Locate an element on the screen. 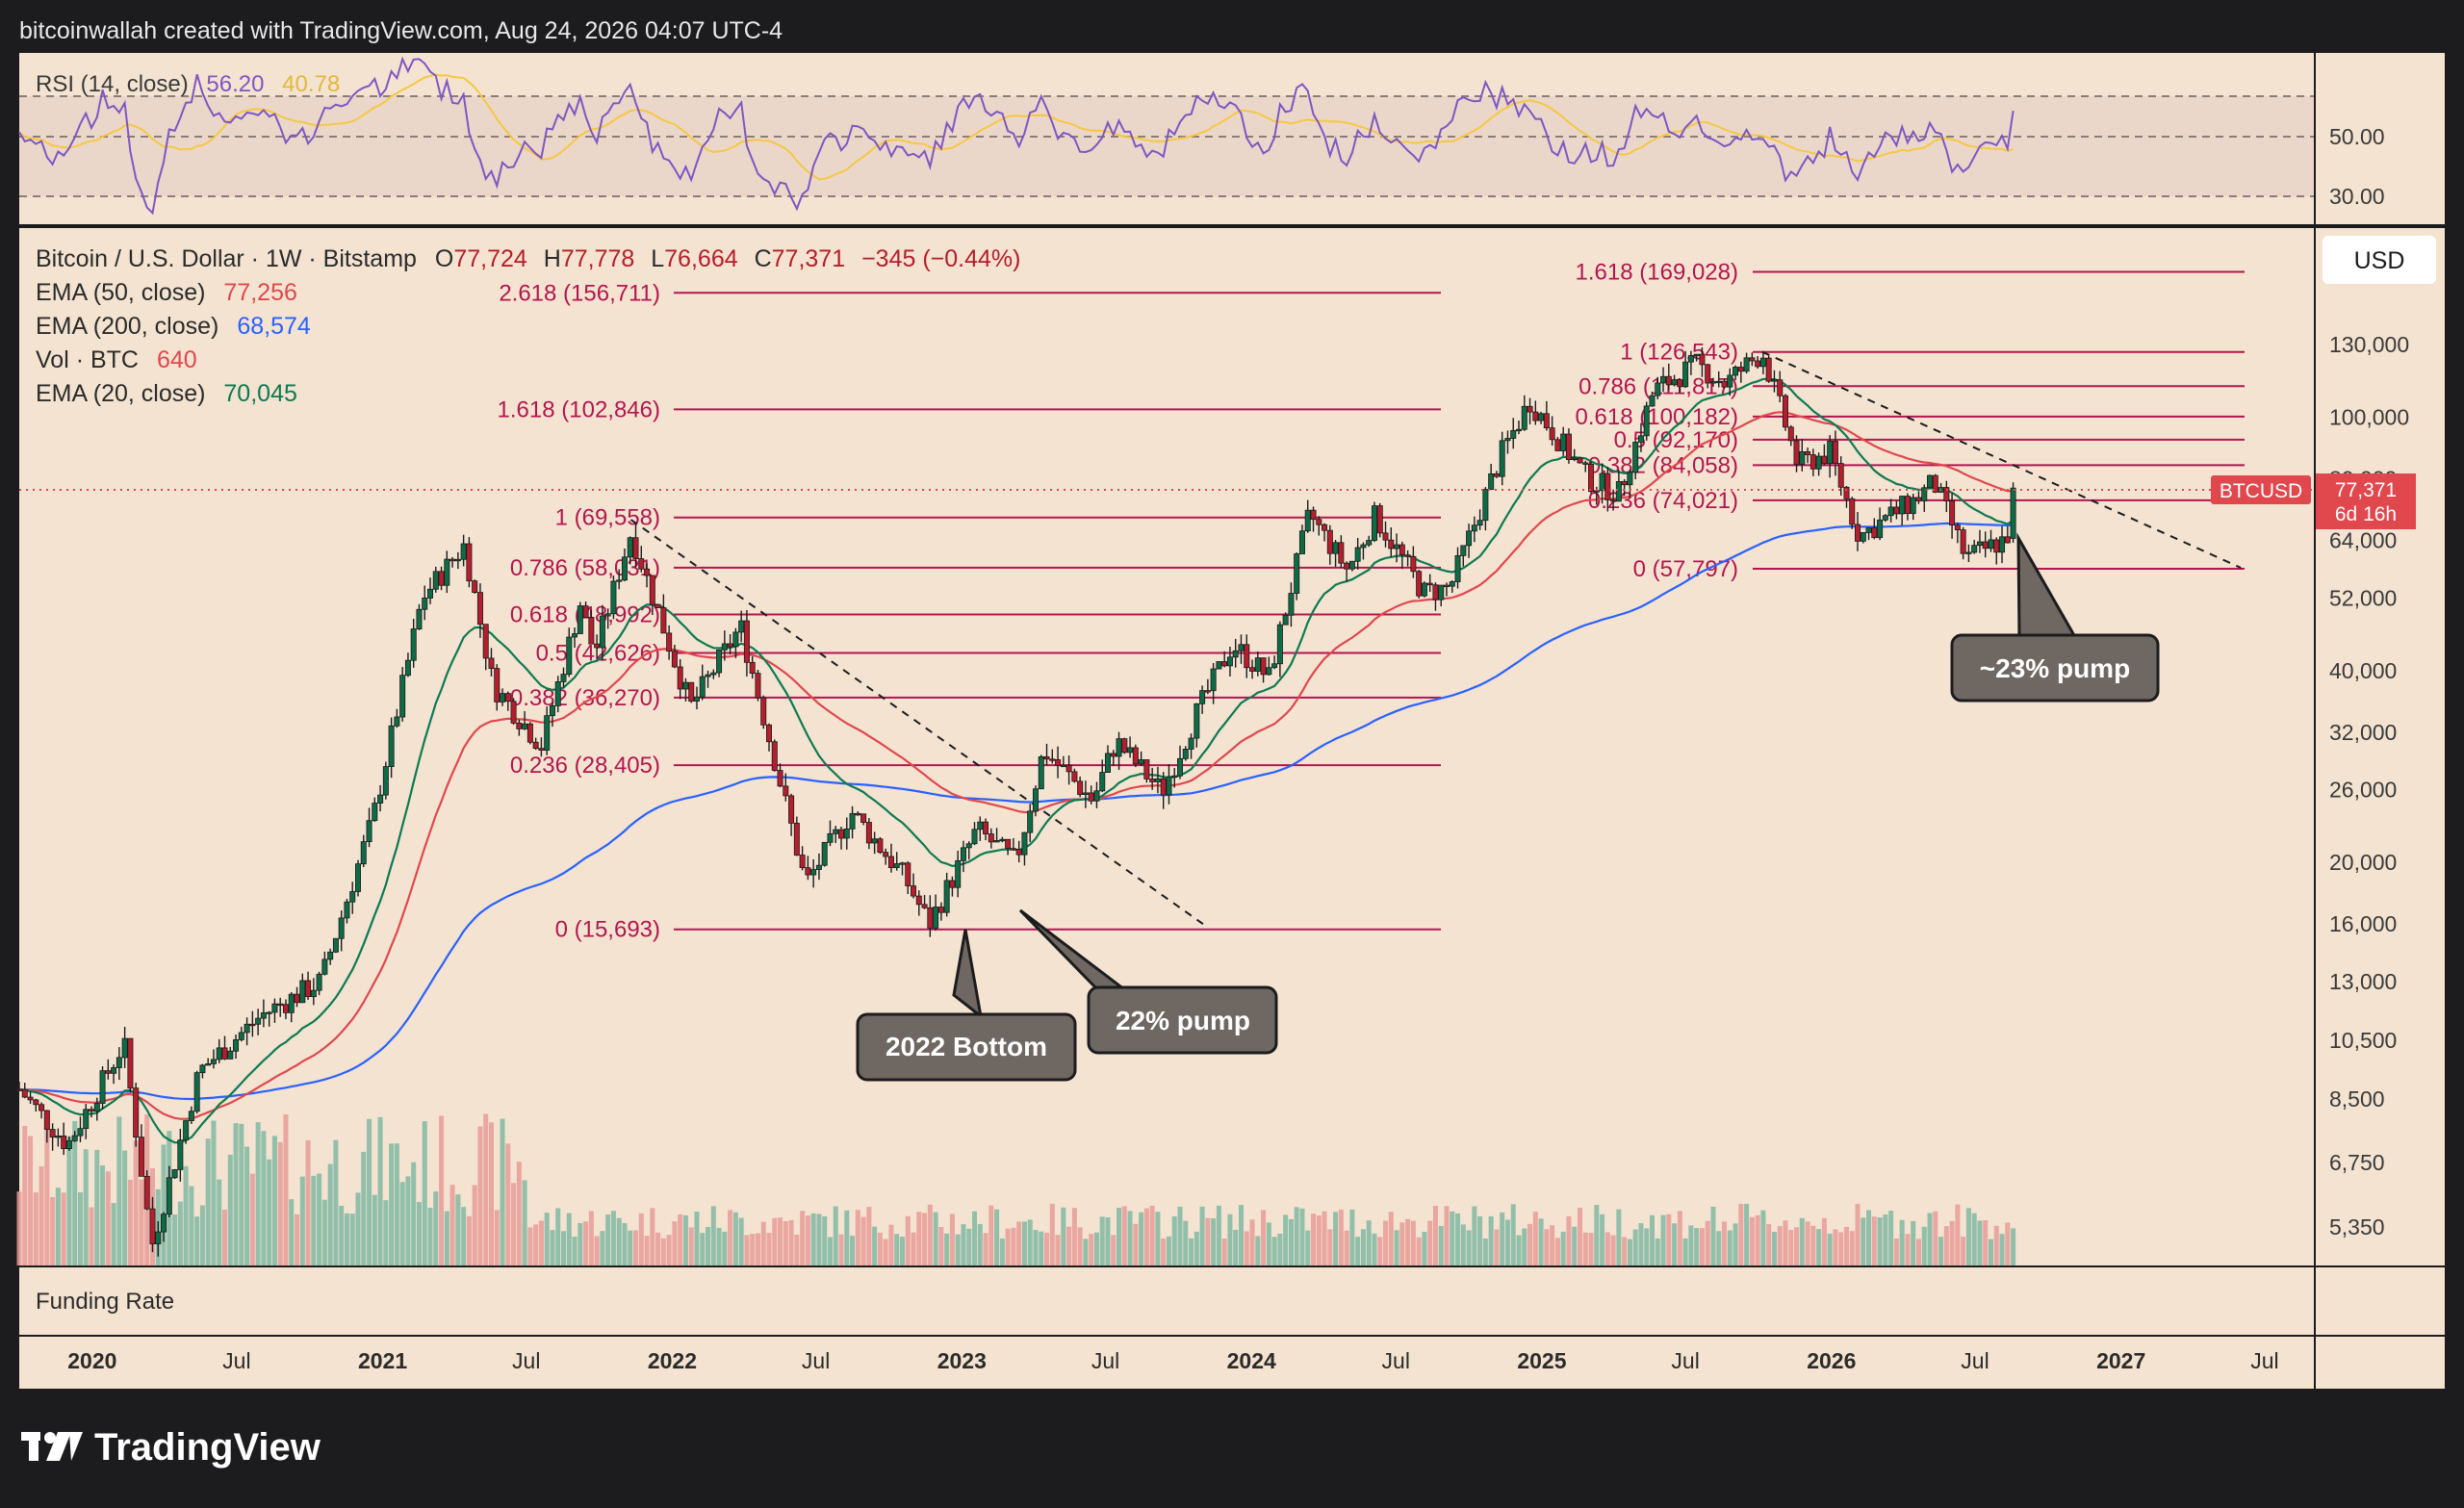 This screenshot has width=2464, height=1508. price-tick-label: 52,000 is located at coordinates (2363, 597).